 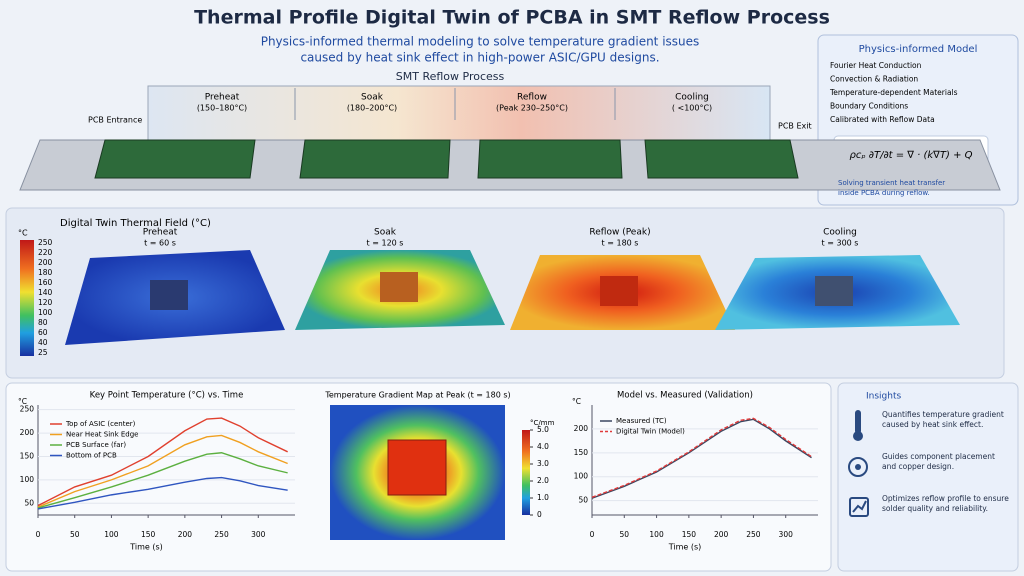 I want to click on zone-range: (Peak 230–250°C), so click(x=532, y=108).